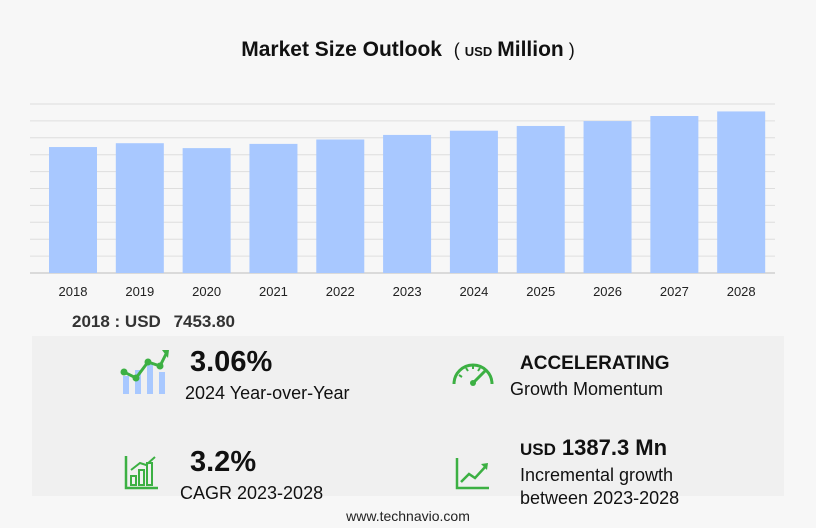 The image size is (816, 528). What do you see at coordinates (340, 206) in the screenshot?
I see `bar-2022` at bounding box center [340, 206].